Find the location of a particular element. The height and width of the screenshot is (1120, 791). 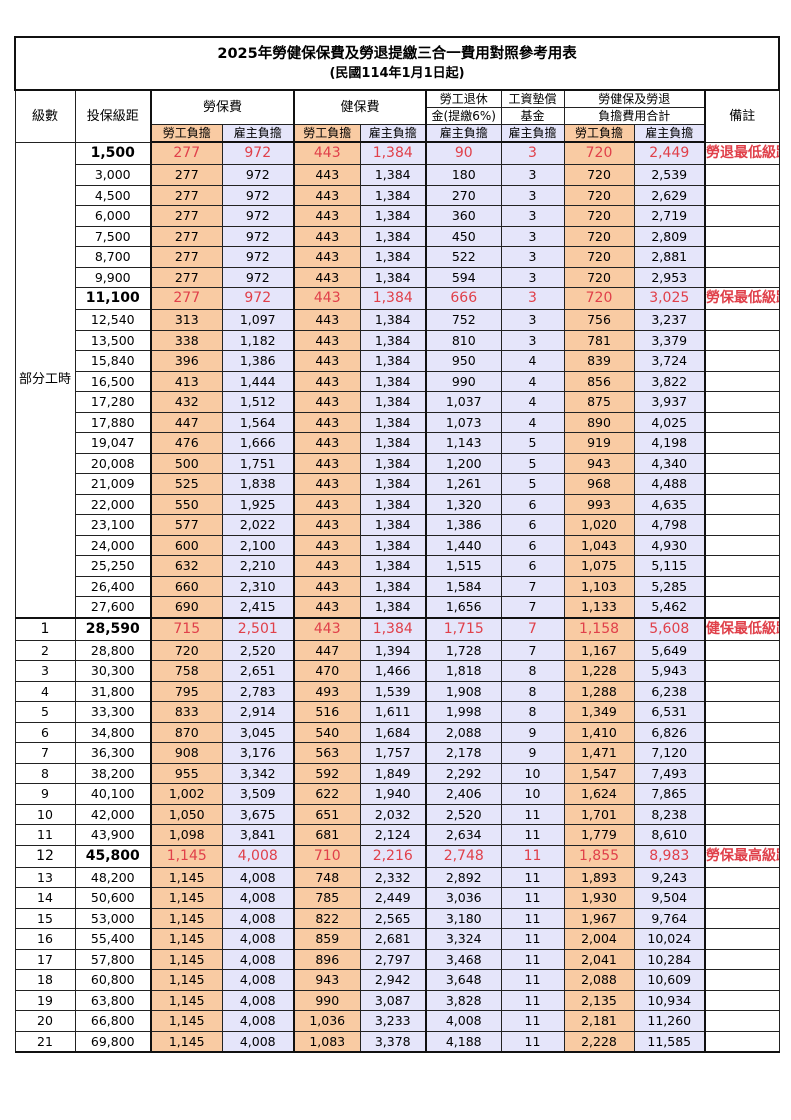

cell-pension-employer: 180 is located at coordinates (463, 175).